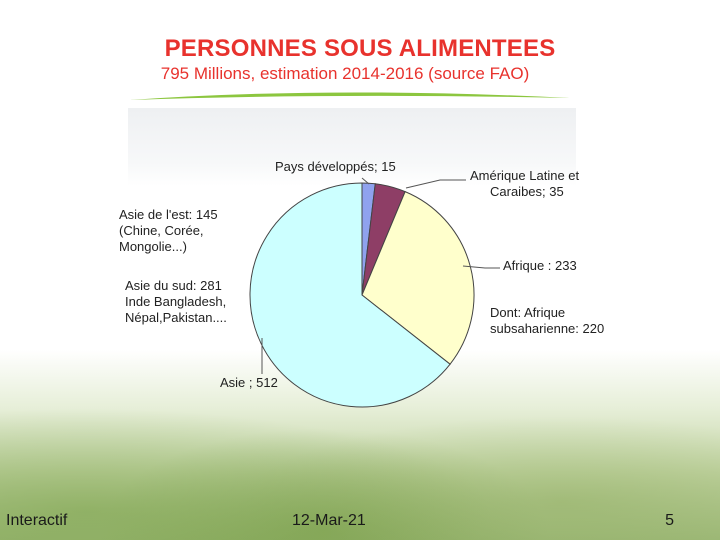 Image resolution: width=720 pixels, height=540 pixels. Describe the element at coordinates (547, 320) in the screenshot. I see `annotation-afrique-subsaharienne: Dont: Afrique subsaharienne: 220` at that location.